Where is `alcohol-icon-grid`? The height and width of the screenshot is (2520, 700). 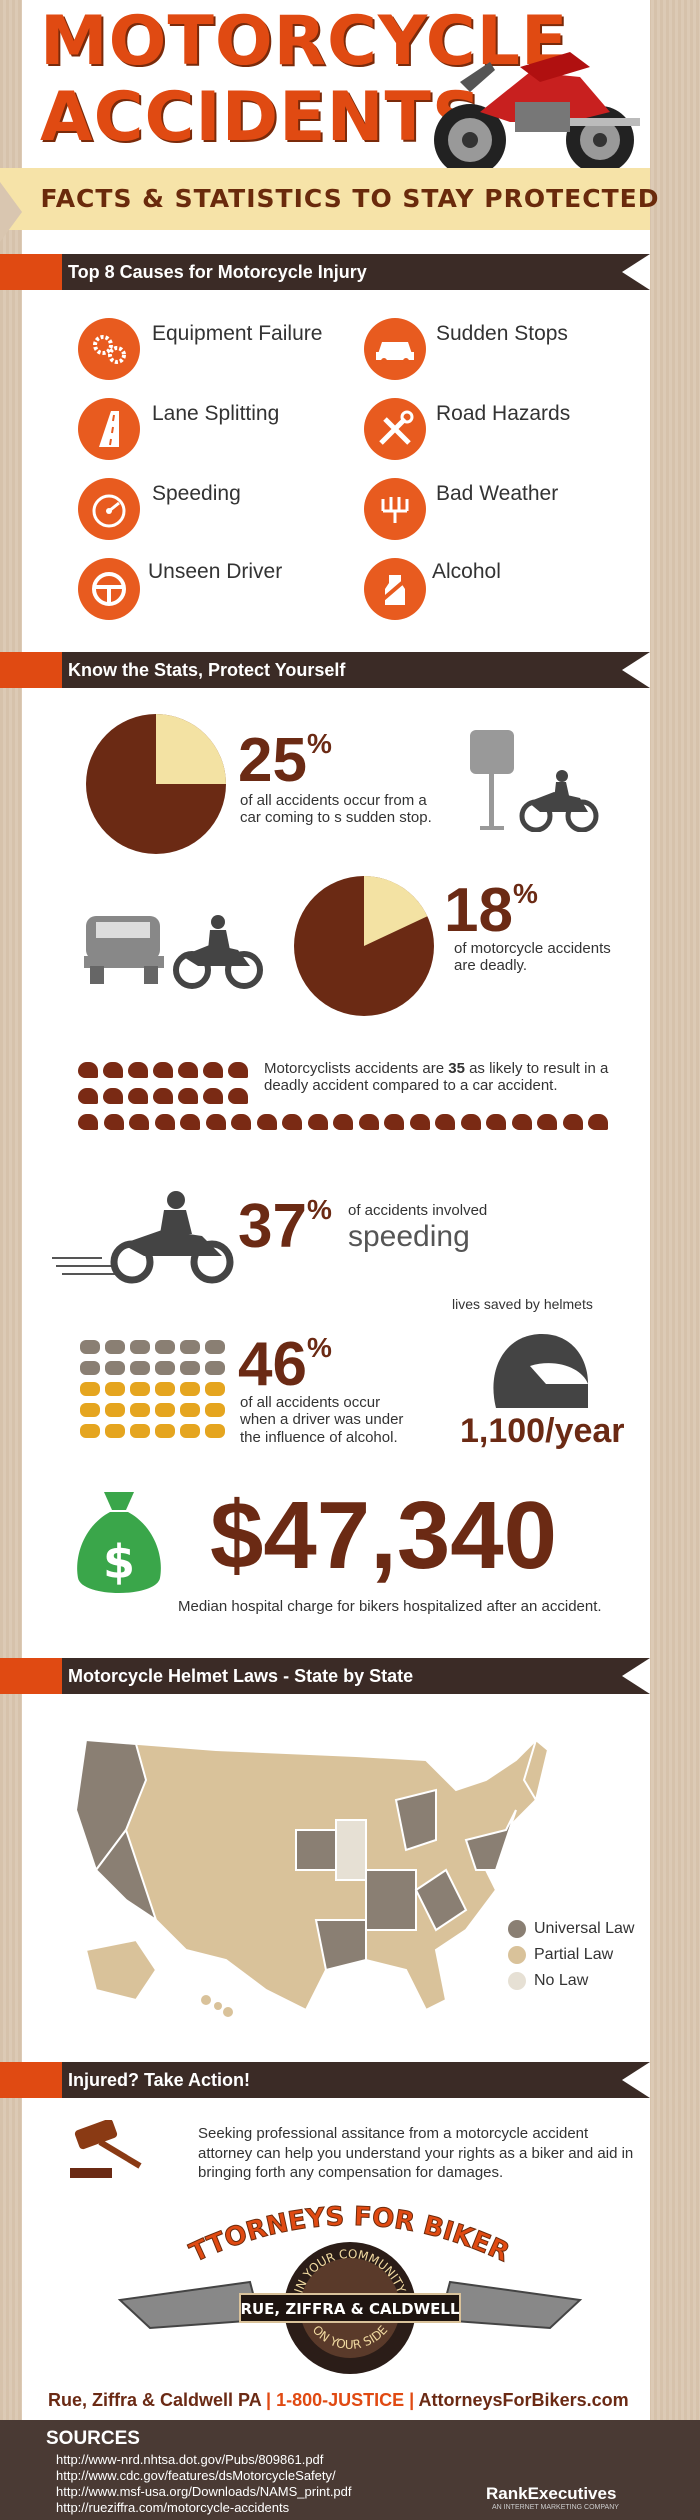 alcohol-icon-grid is located at coordinates (155, 1392).